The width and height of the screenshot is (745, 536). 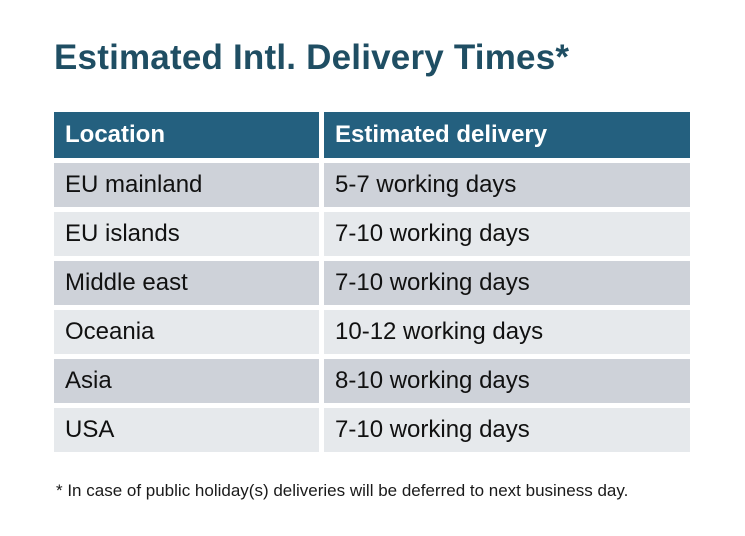 I want to click on table-row: Middle east 7-10 working days, so click(x=372, y=283).